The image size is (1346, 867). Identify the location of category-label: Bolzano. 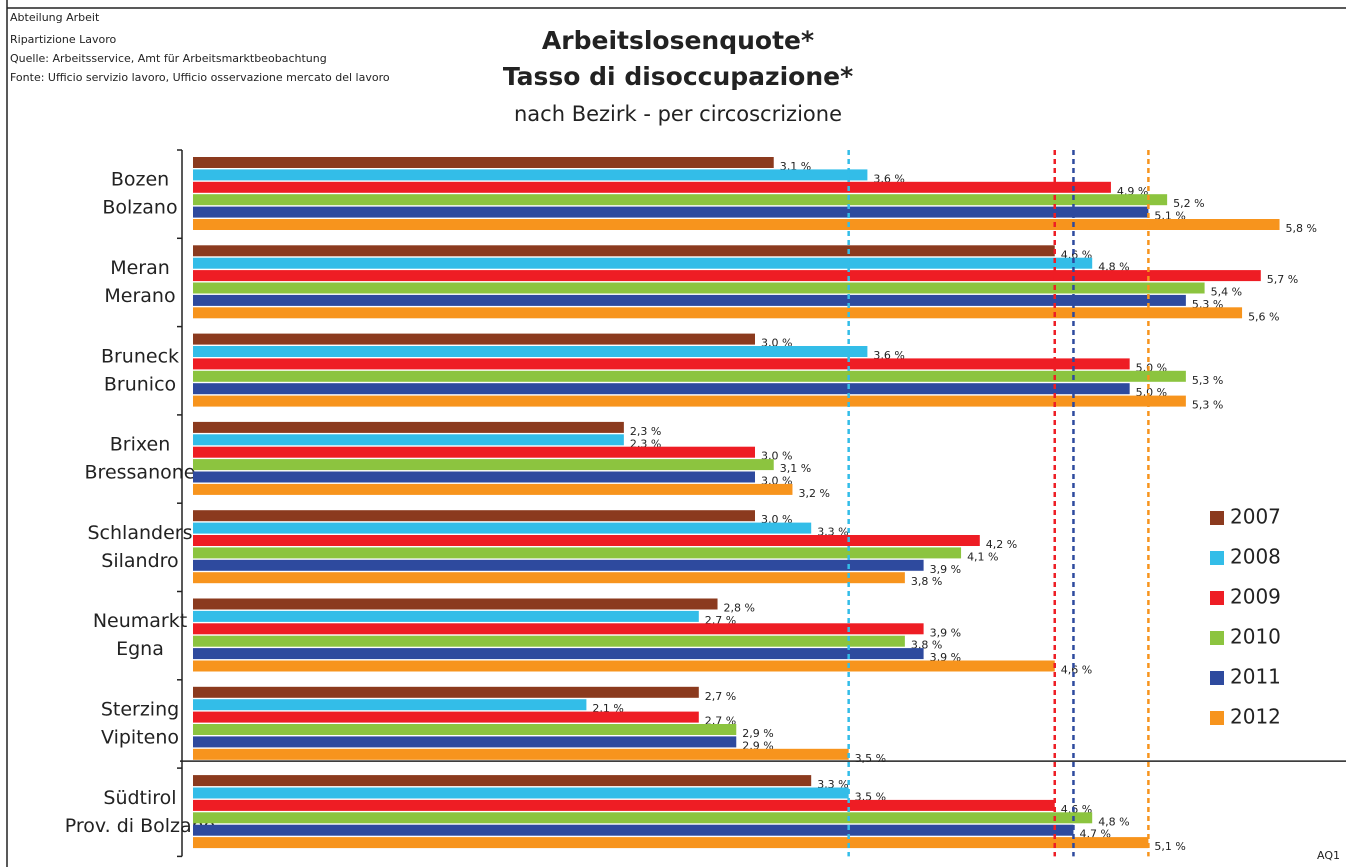
(139, 208).